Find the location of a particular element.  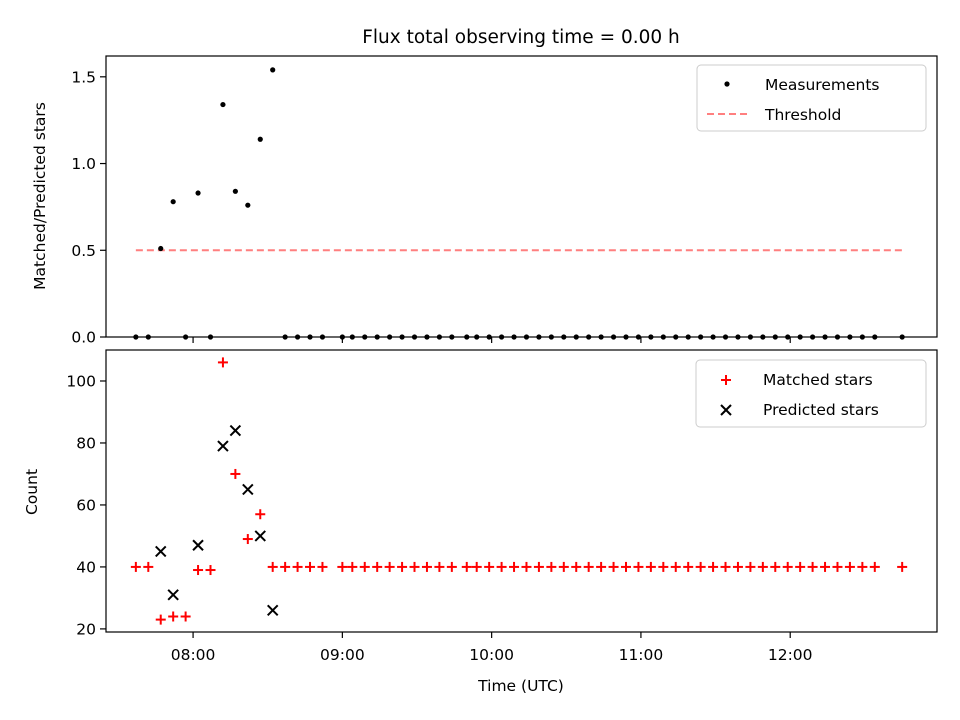

count-y-axis-label: Count is located at coordinates (32, 492).